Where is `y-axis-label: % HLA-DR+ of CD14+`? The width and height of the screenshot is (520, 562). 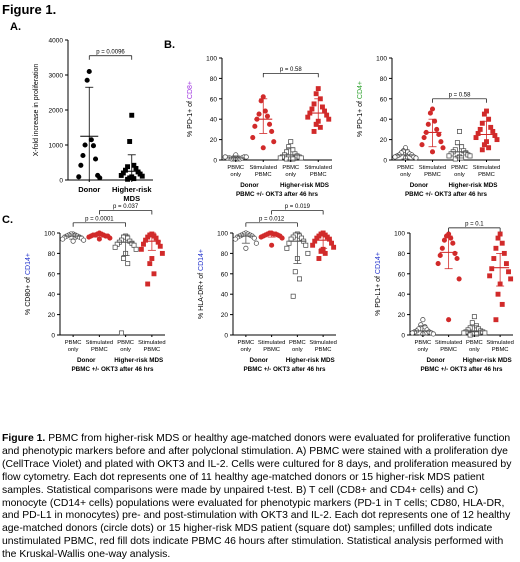 y-axis-label: % HLA-DR+ of CD14+ is located at coordinates (201, 284).